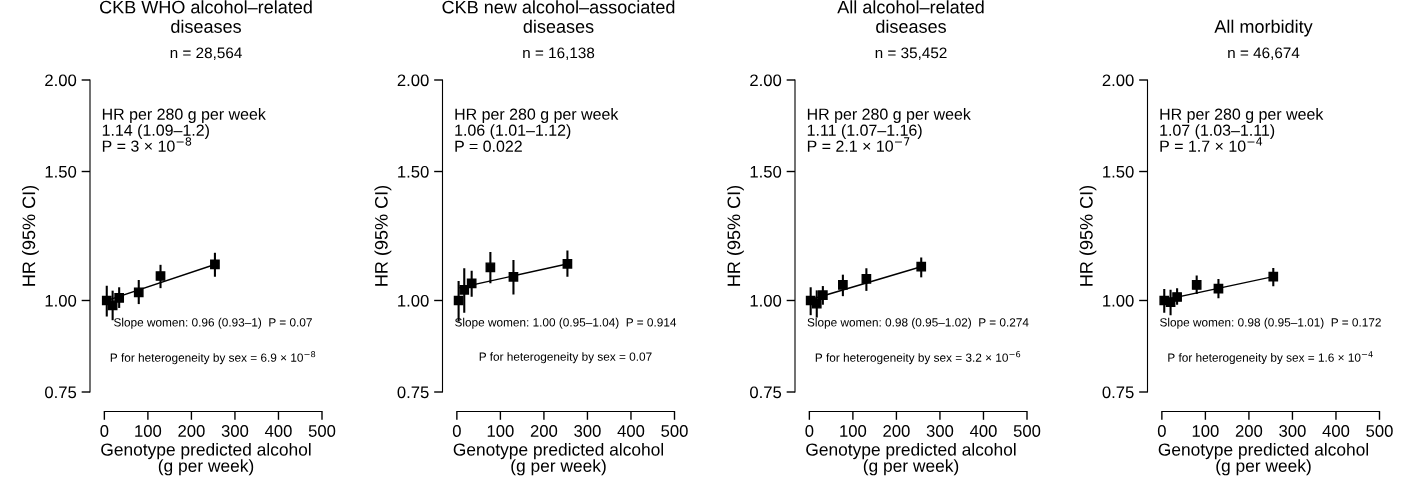 This screenshot has width=1411, height=485. What do you see at coordinates (911, 54) in the screenshot?
I see `text: n = 35,452` at bounding box center [911, 54].